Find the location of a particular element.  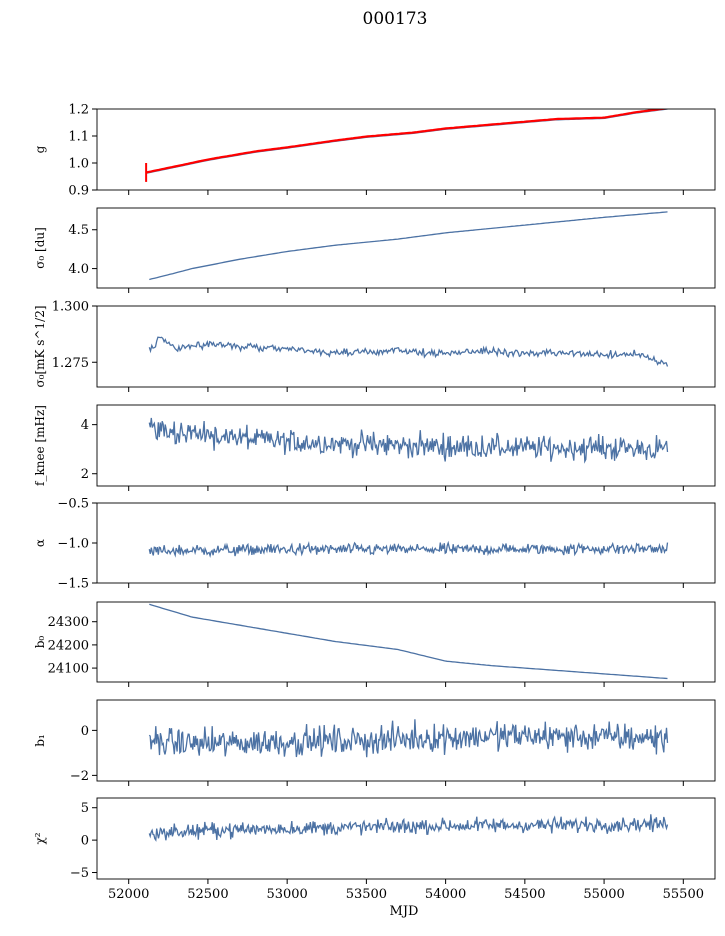

y-axis-label-chi2: χ² is located at coordinates (40, 838).